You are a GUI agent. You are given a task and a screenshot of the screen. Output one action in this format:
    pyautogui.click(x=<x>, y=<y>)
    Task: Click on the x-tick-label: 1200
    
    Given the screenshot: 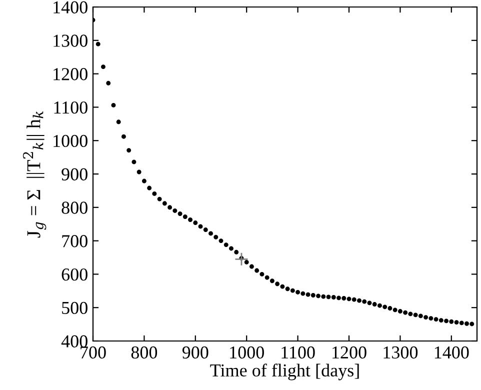 What is the action you would take?
    pyautogui.click(x=349, y=352)
    